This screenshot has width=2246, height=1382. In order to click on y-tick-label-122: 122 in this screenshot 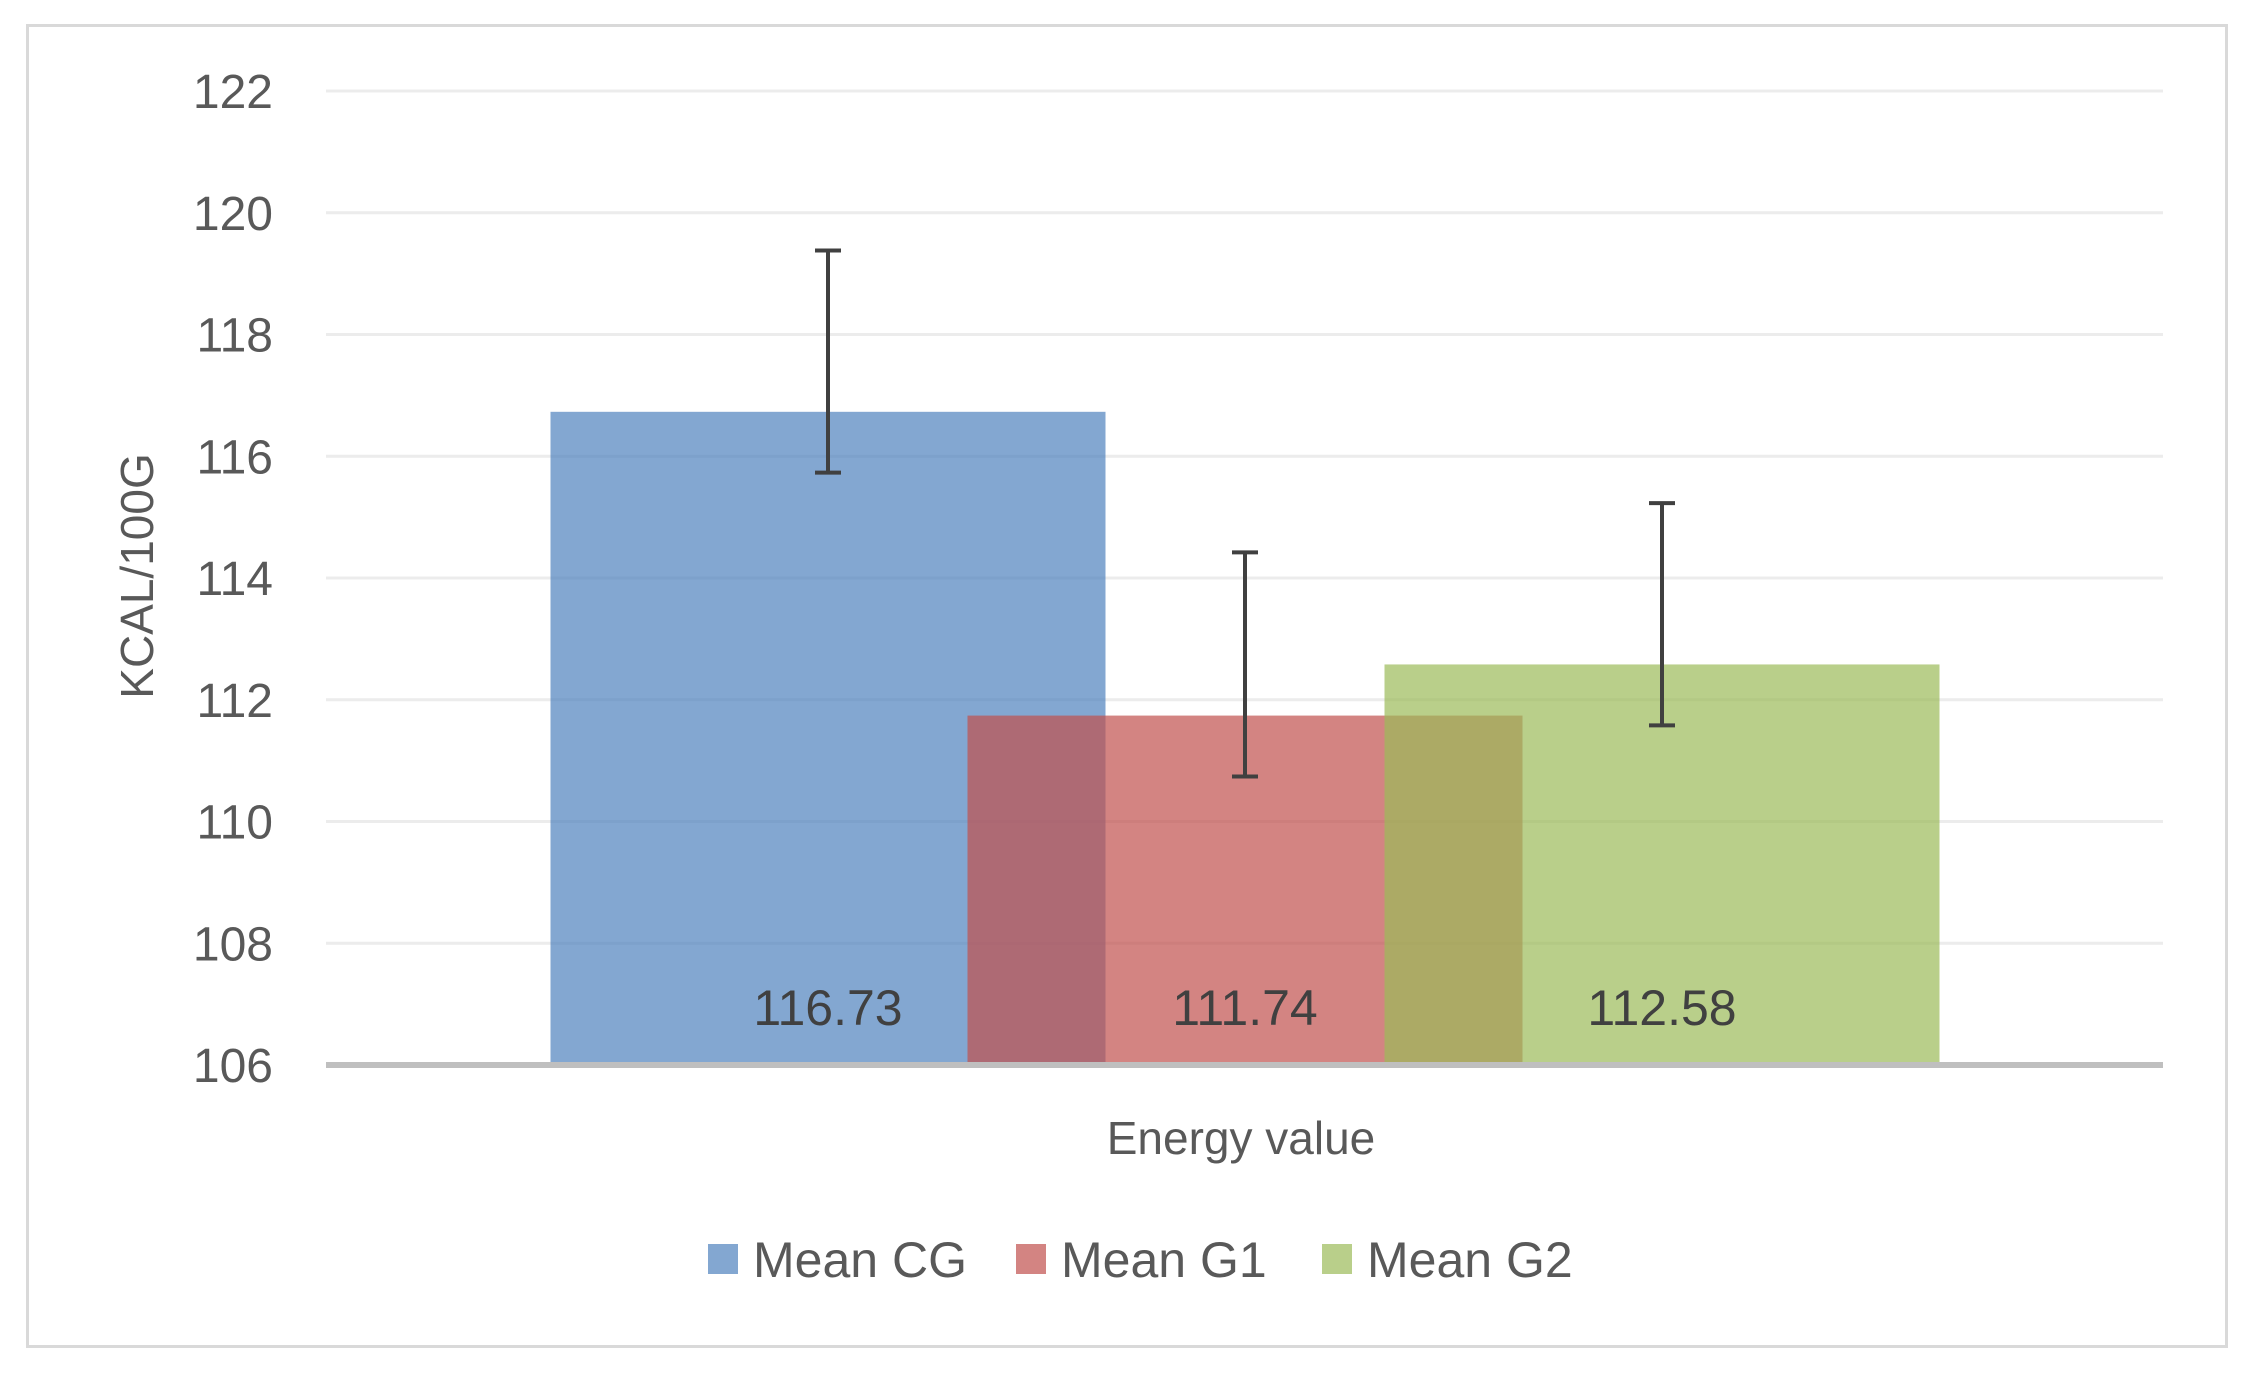, I will do `click(233, 92)`.